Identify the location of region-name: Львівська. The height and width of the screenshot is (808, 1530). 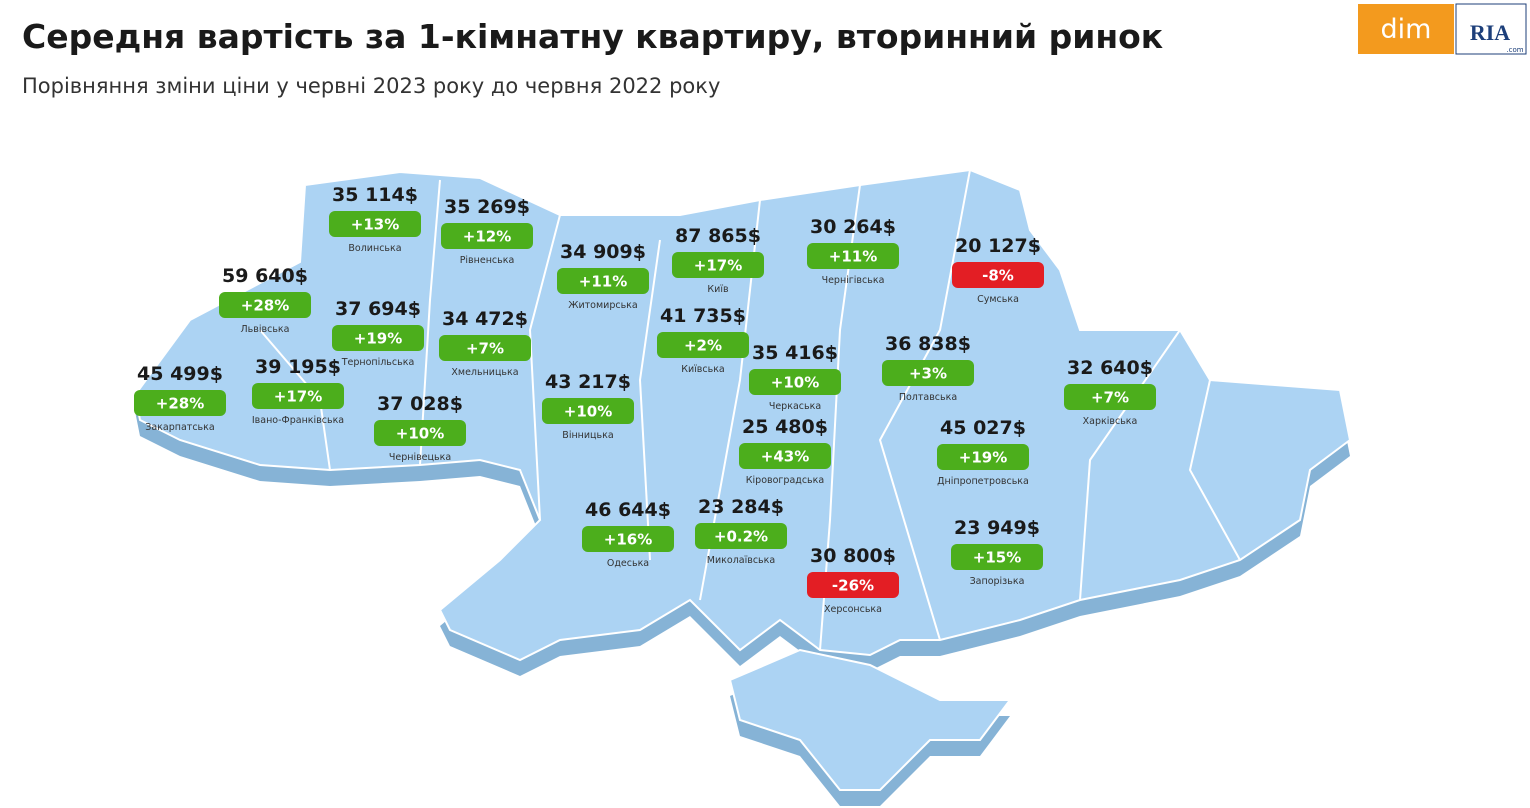
(265, 329).